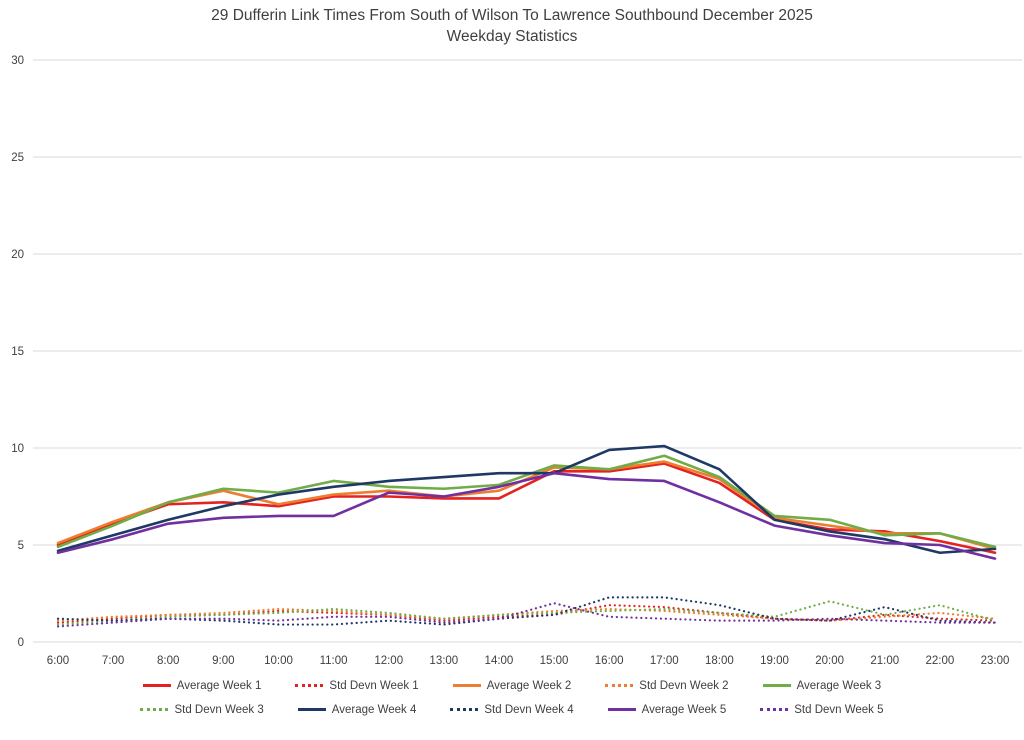 The height and width of the screenshot is (740, 1024). Describe the element at coordinates (839, 709) in the screenshot. I see `legend-label: Std Devn Week 5` at that location.